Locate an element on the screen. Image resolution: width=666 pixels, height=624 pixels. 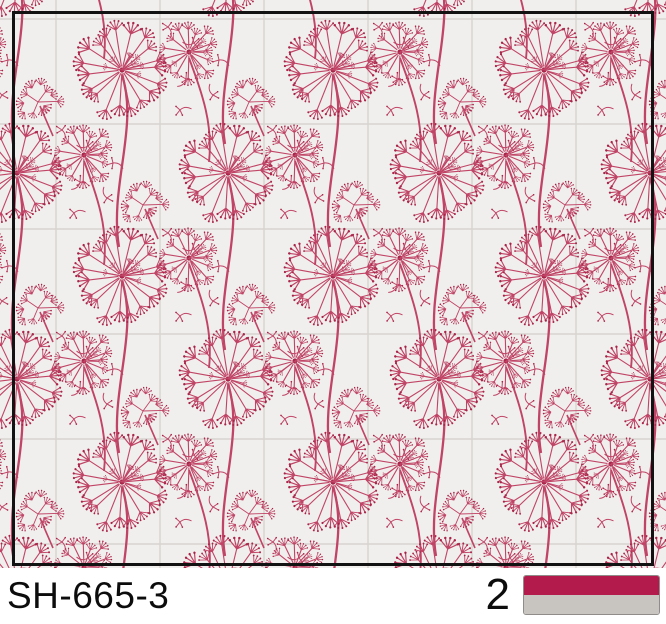
color-swatch is located at coordinates (591, 595).